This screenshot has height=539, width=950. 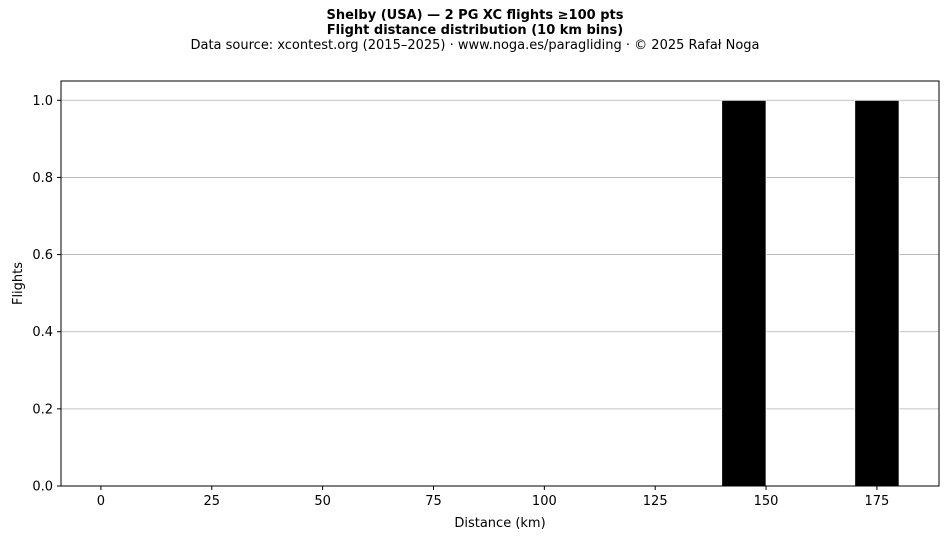 What do you see at coordinates (101, 501) in the screenshot?
I see `x-tick-label: 0` at bounding box center [101, 501].